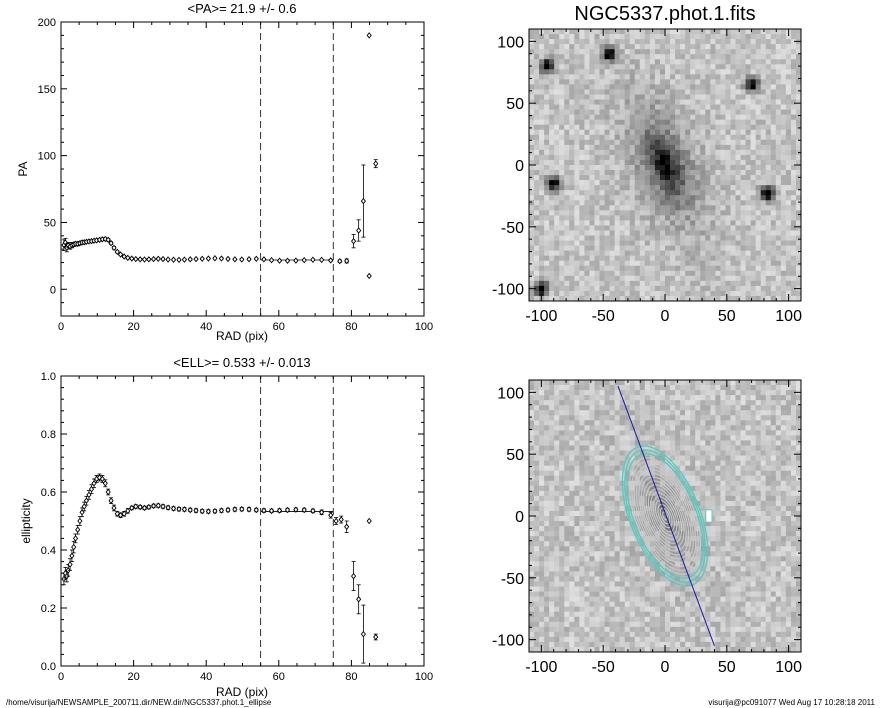 The height and width of the screenshot is (708, 885). What do you see at coordinates (173, 259) in the screenshot?
I see `pa-marker` at bounding box center [173, 259].